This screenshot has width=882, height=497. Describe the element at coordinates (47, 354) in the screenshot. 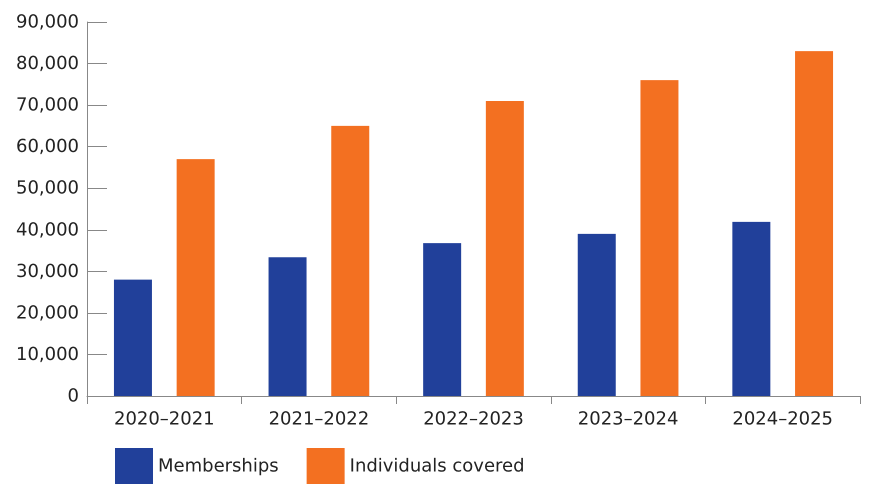

I see `y-tick-label: 10,000` at that location.